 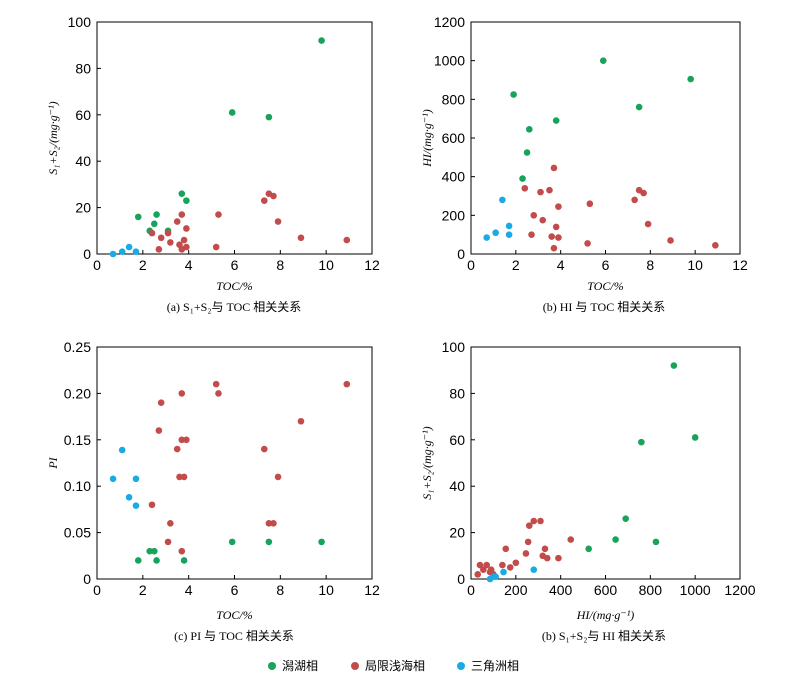 What do you see at coordinates (454, 177) in the screenshot?
I see `y-tick-label: 400` at bounding box center [454, 177].